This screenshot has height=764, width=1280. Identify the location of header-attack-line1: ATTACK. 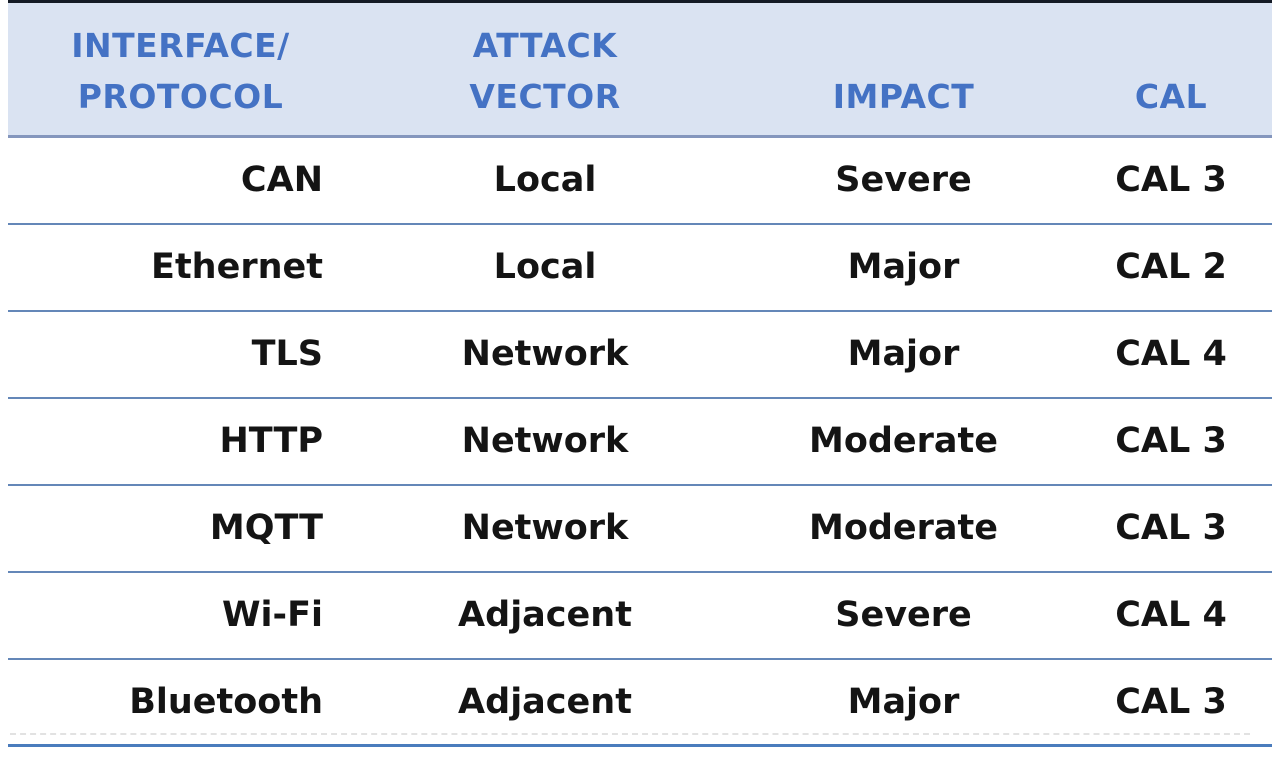
(545, 45).